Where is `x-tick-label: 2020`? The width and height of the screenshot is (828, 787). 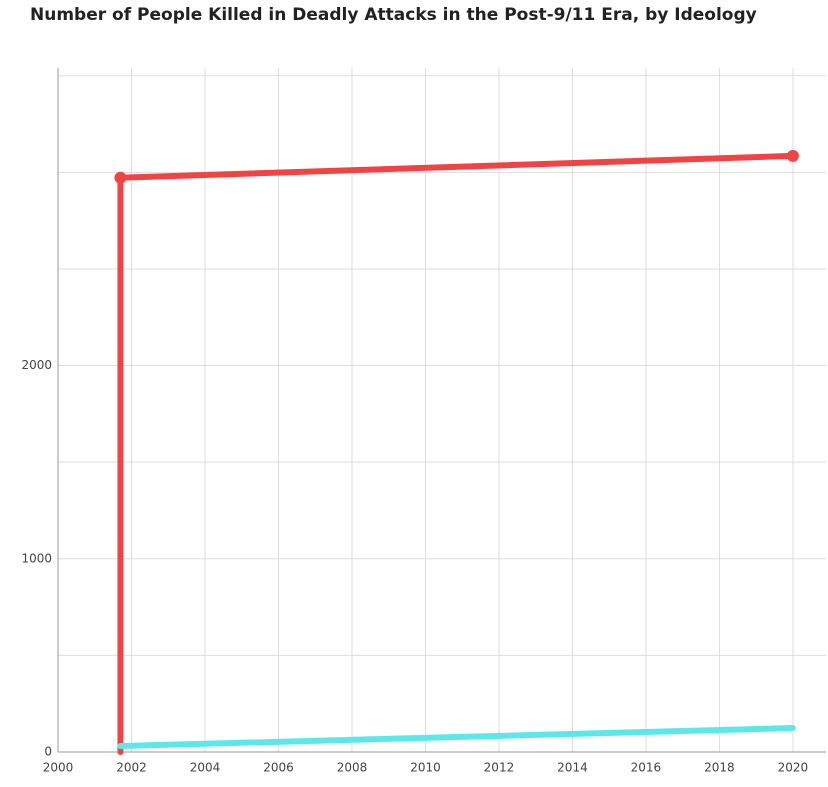
x-tick-label: 2020 is located at coordinates (793, 768).